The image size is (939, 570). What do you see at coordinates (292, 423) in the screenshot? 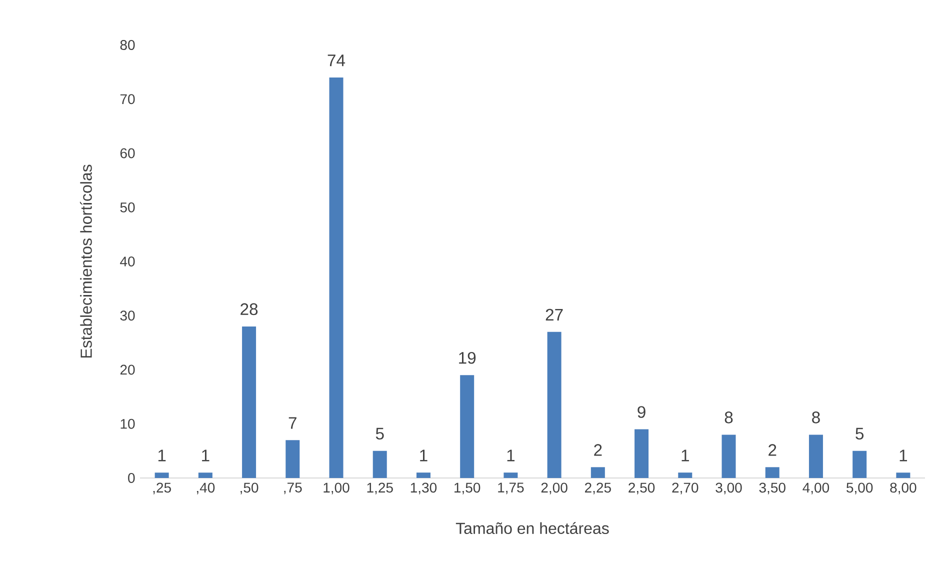
I see `data-label: 7` at bounding box center [292, 423].